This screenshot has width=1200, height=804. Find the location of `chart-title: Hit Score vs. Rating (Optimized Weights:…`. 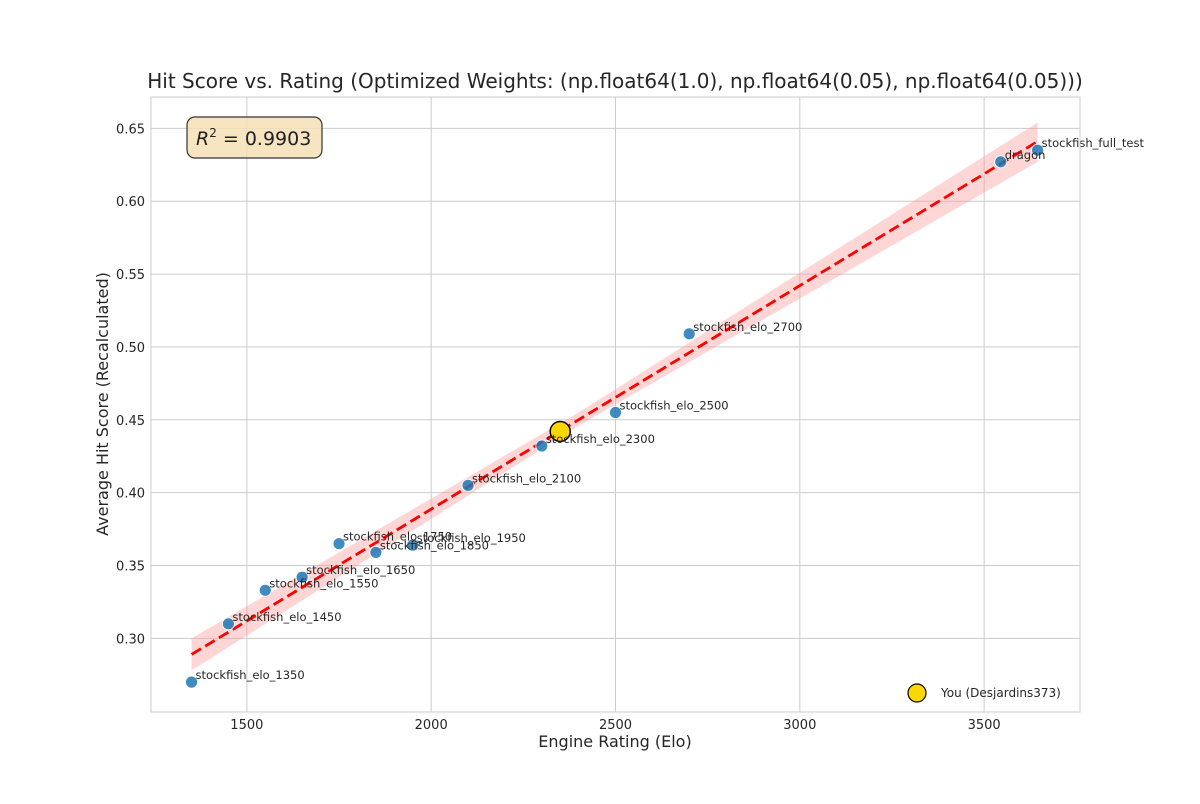

chart-title: Hit Score vs. Rating (Optimized Weights:… is located at coordinates (615, 81).